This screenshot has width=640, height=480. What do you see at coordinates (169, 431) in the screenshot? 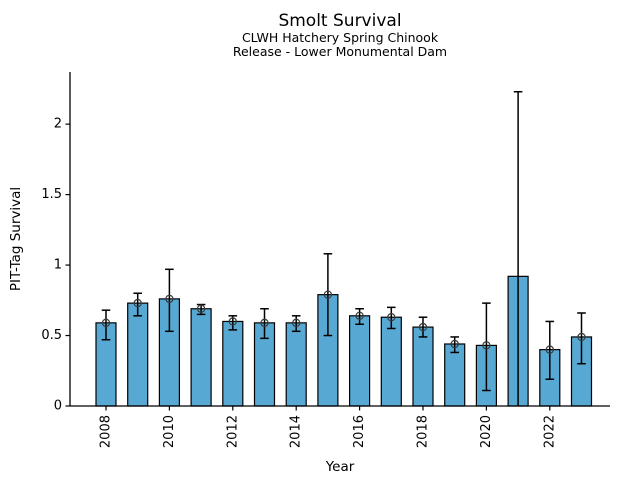
I see `x-tick-label-2010: 2010` at bounding box center [169, 431].